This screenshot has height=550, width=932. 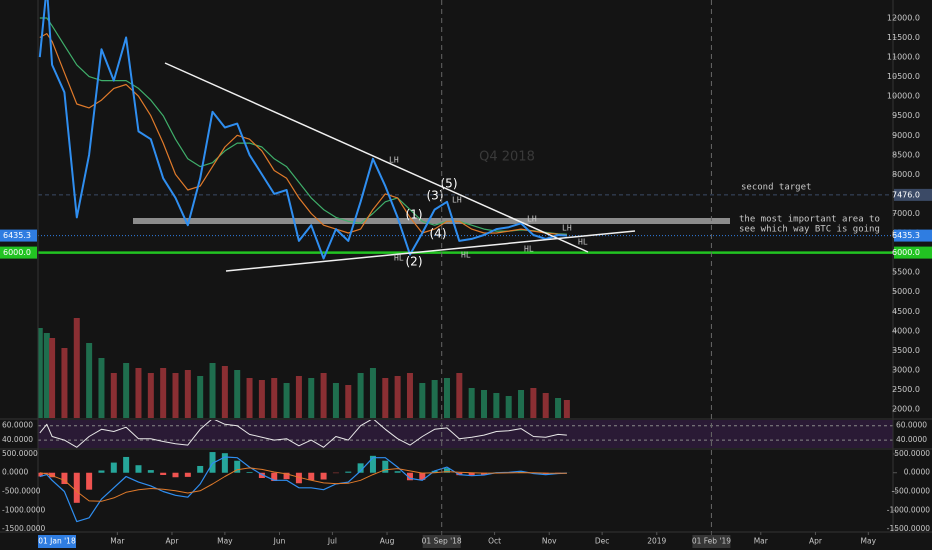 I want to click on macd-line, so click(x=303, y=489).